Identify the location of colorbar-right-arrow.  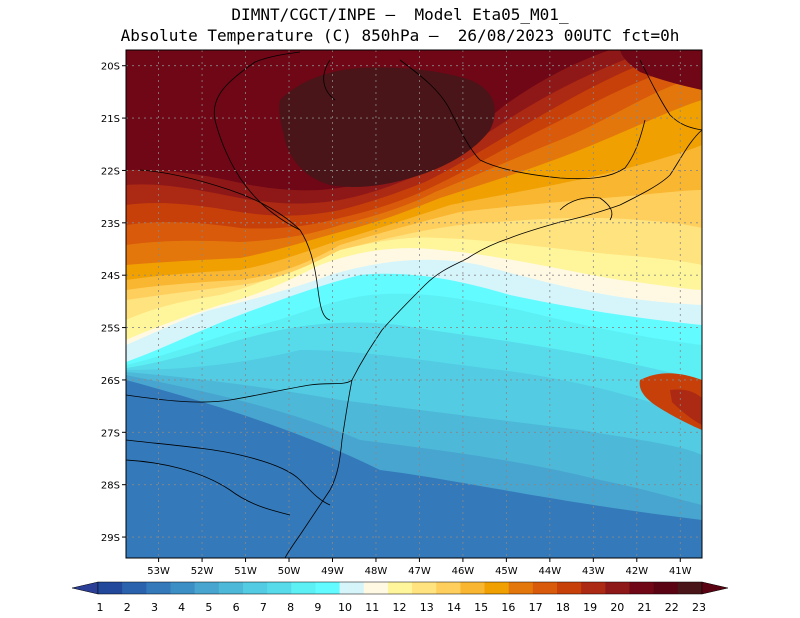
(715, 588).